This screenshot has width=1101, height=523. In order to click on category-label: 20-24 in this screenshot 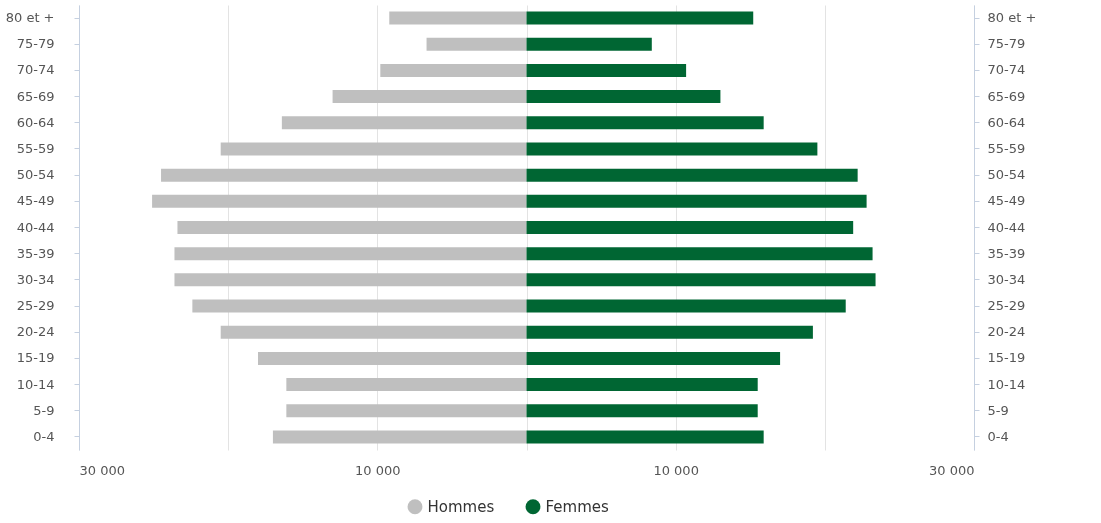, I will do `click(35, 332)`.